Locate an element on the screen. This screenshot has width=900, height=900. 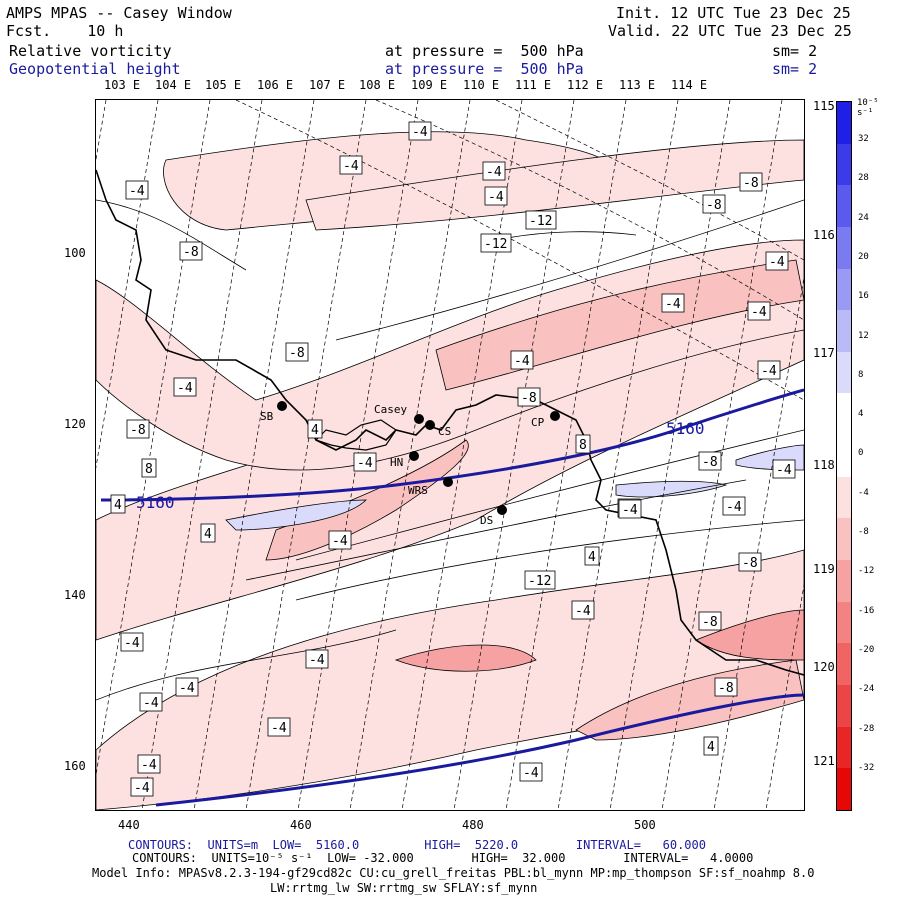
longitude-label: 106 E is located at coordinates (275, 85).